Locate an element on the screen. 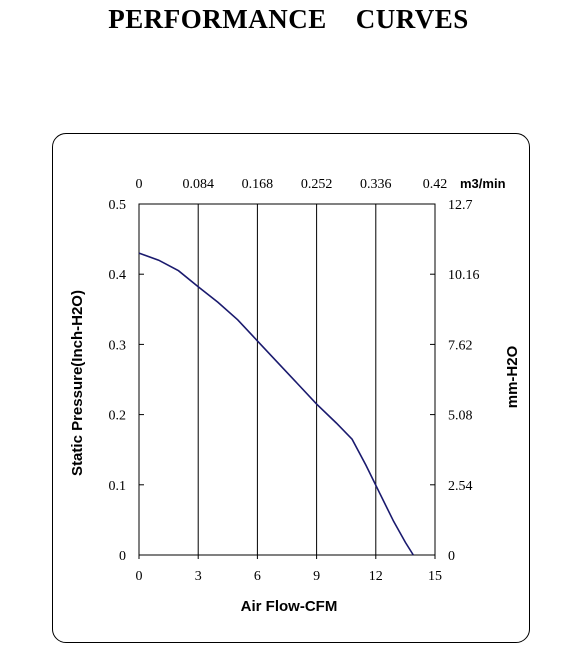 Image resolution: width=577 pixels, height=650 pixels. y-tick-label: 0.1 is located at coordinates (118, 486).